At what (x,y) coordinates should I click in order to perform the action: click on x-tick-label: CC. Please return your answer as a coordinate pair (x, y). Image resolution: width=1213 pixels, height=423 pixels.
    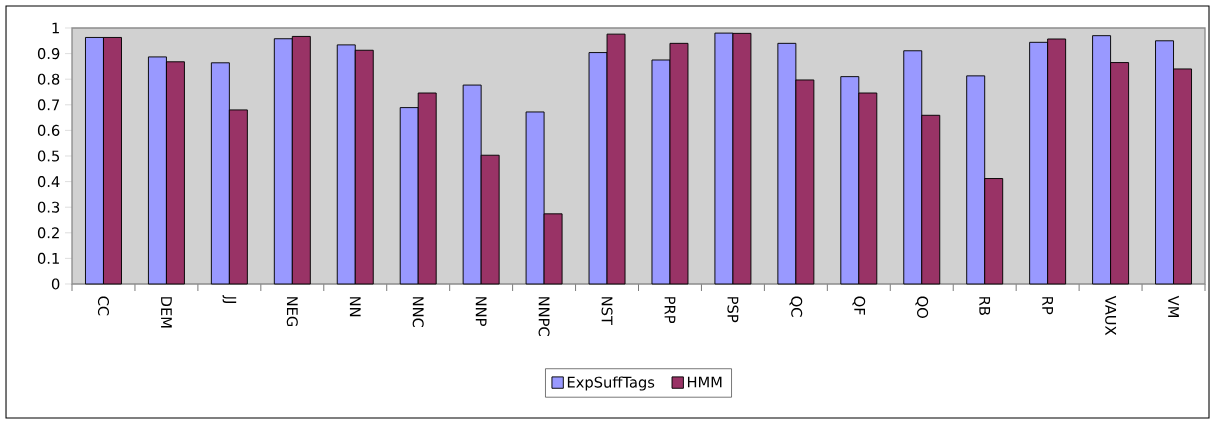
    Looking at the image, I should click on (103, 306).